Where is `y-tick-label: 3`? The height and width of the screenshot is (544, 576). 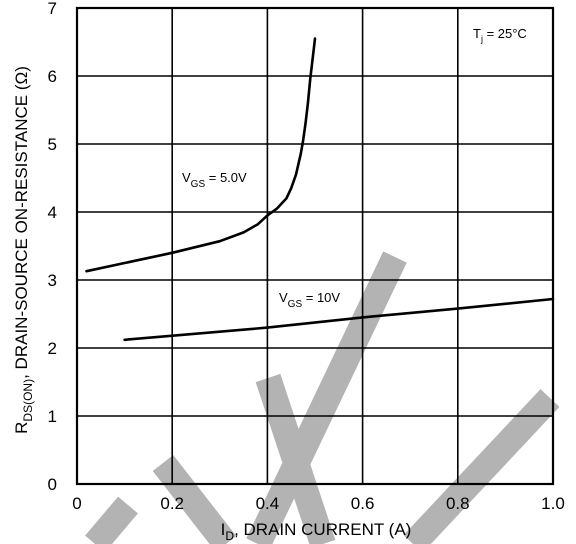
y-tick-label: 3 is located at coordinates (52, 280).